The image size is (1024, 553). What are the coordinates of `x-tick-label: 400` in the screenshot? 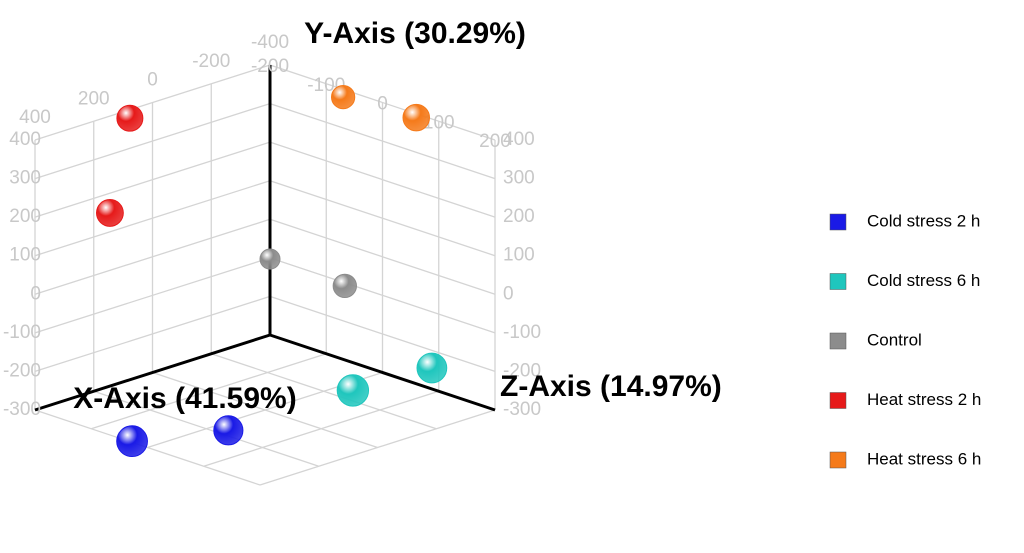 It's located at (35, 117).